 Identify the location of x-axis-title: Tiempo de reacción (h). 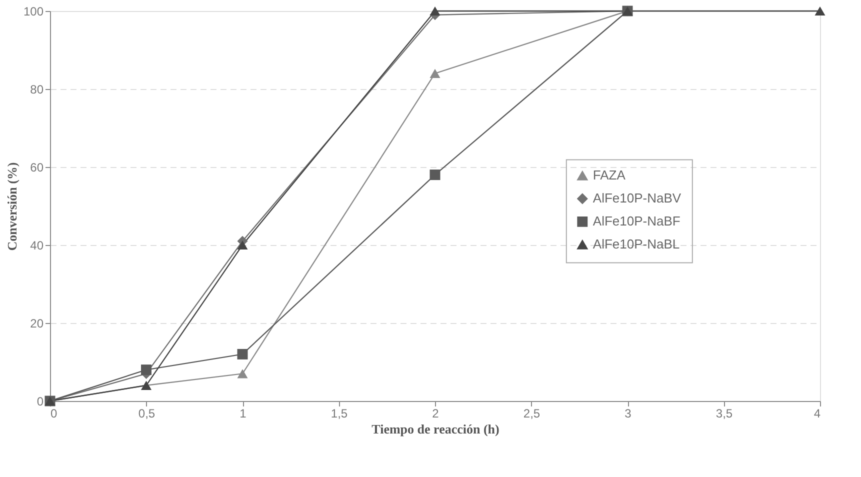
(436, 429).